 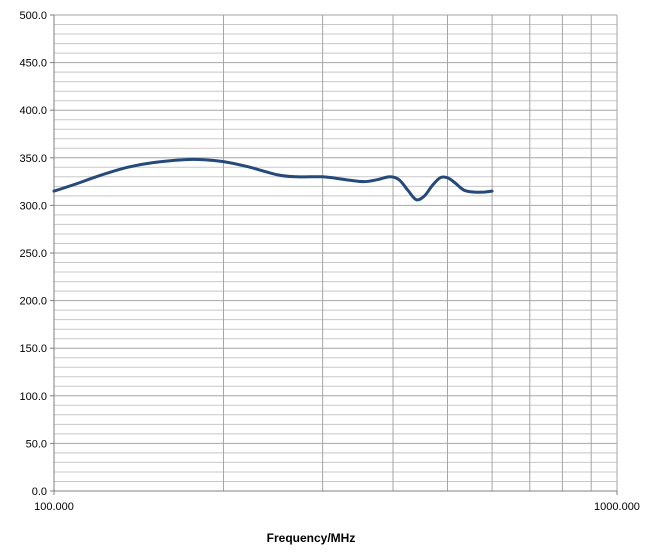 I want to click on y-tick-label: 350.0, so click(x=33, y=159).